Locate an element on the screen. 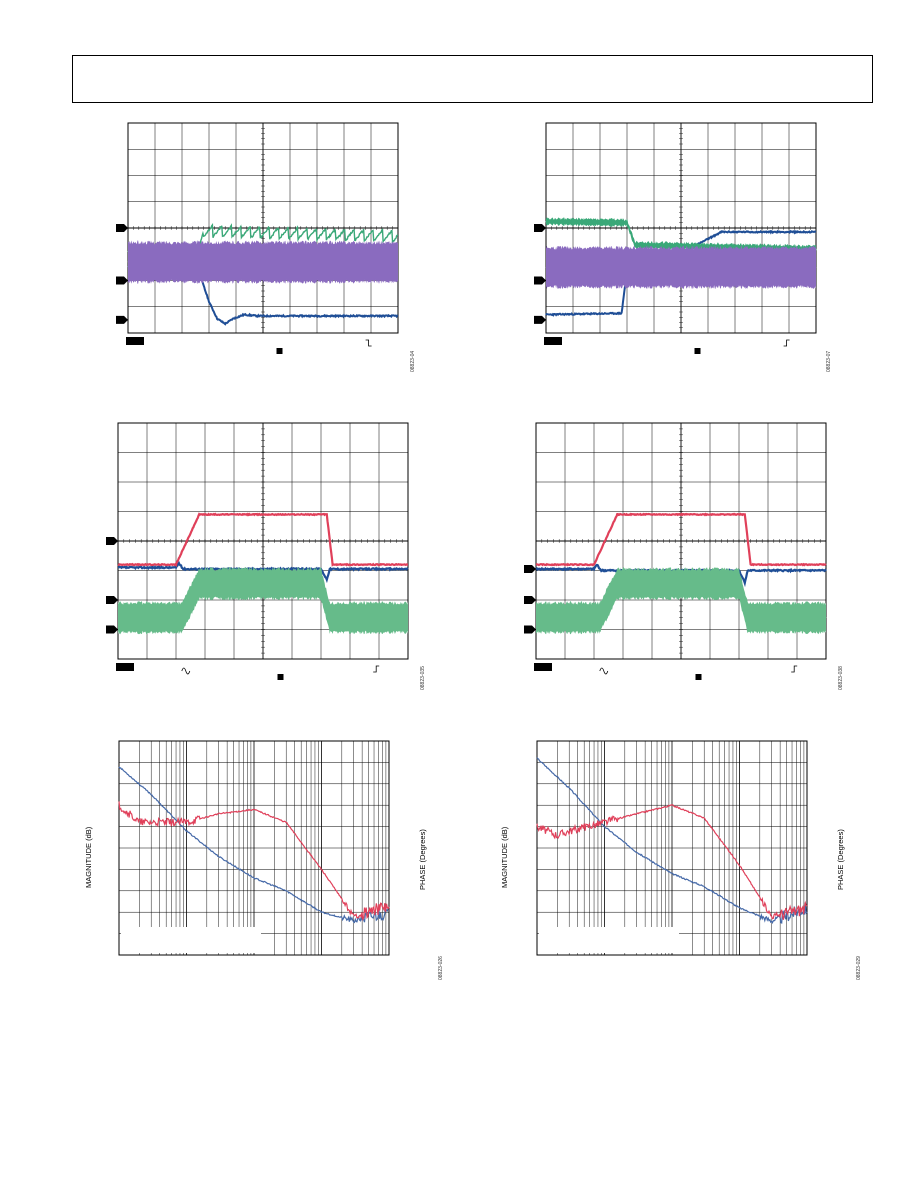 This screenshot has width=918, height=1188. figure-id-1: 08823-04 is located at coordinates (413, 361).